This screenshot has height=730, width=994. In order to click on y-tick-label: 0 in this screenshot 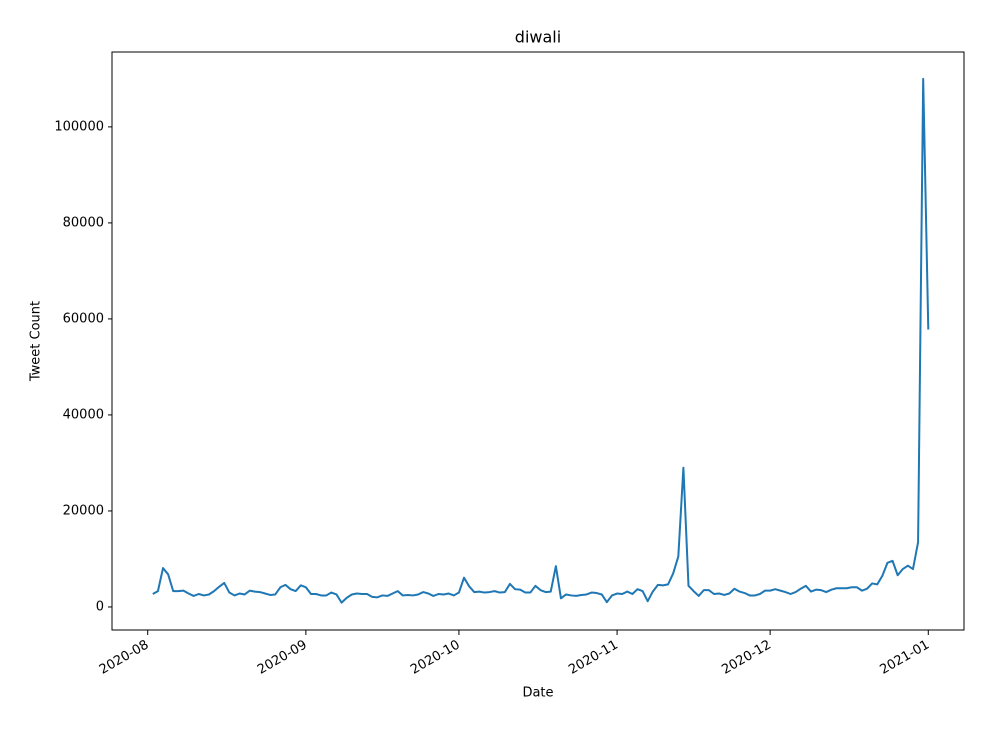, I will do `click(100, 606)`.